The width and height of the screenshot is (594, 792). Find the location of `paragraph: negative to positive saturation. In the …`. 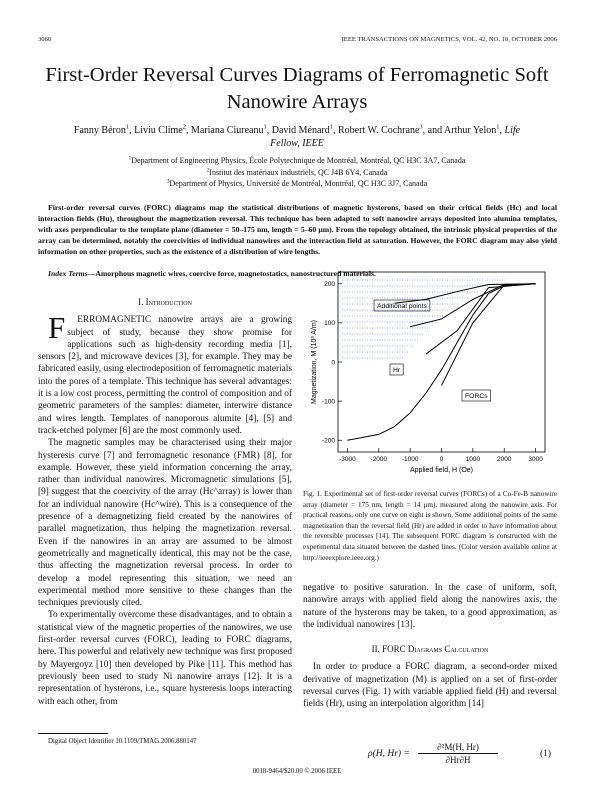

paragraph: negative to positive saturation. In the … is located at coordinates (430, 606).